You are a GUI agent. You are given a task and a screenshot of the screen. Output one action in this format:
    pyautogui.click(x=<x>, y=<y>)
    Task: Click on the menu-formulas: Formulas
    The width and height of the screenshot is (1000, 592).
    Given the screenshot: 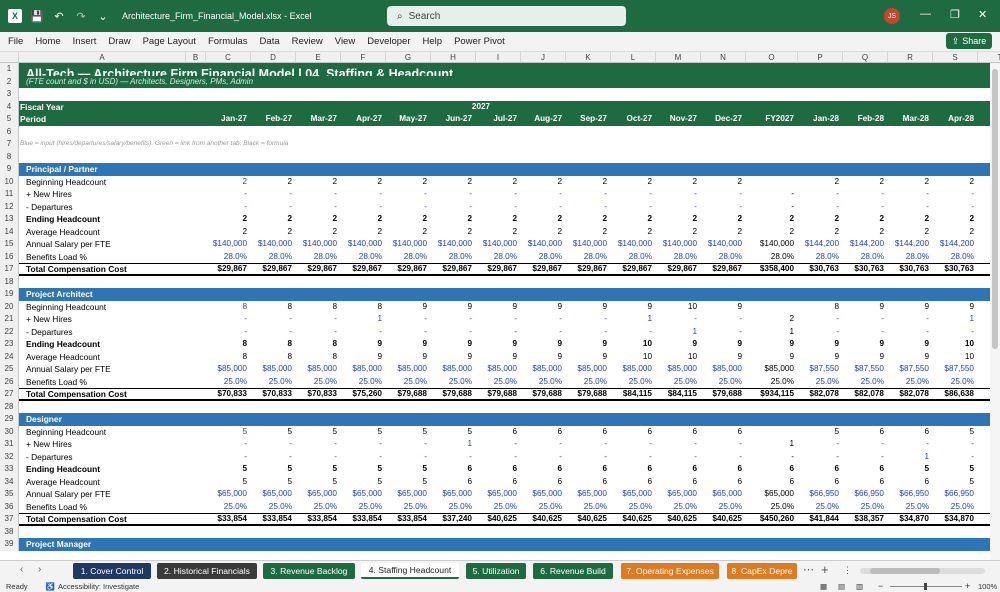 What is the action you would take?
    pyautogui.click(x=227, y=41)
    